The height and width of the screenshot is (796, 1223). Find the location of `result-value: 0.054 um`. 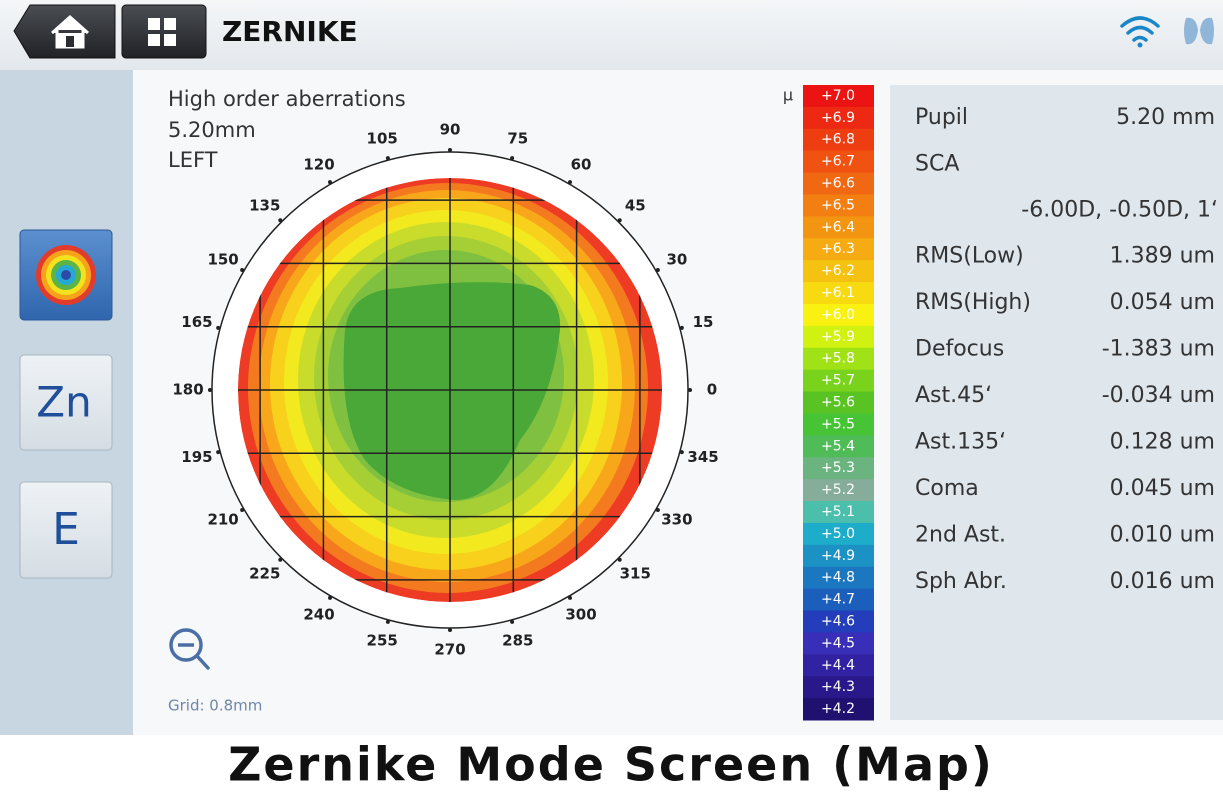

result-value: 0.054 um is located at coordinates (1162, 302).